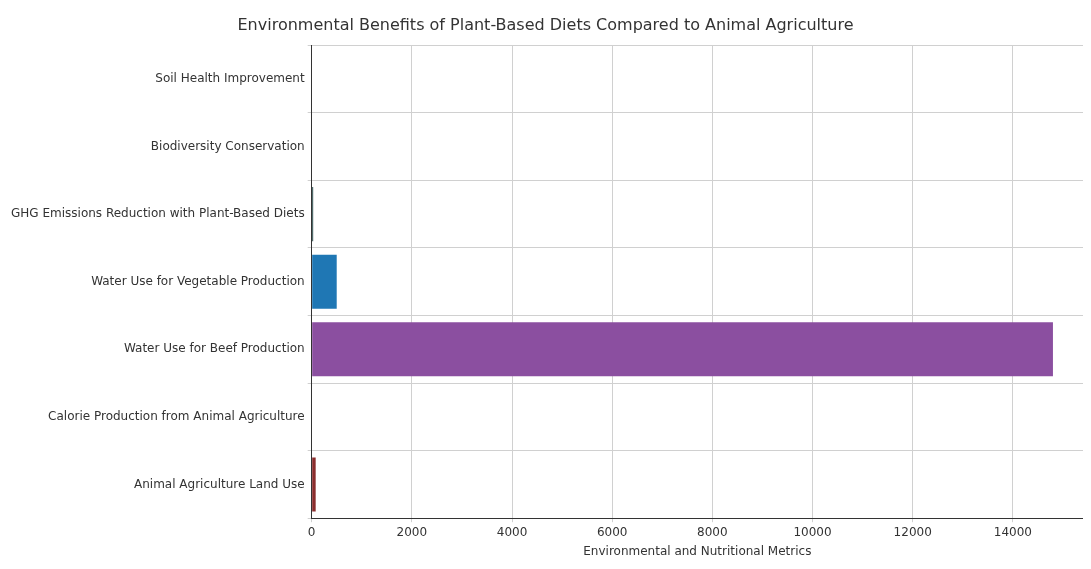 The image size is (1091, 569). I want to click on x-tick-label: 14000, so click(1012, 531).